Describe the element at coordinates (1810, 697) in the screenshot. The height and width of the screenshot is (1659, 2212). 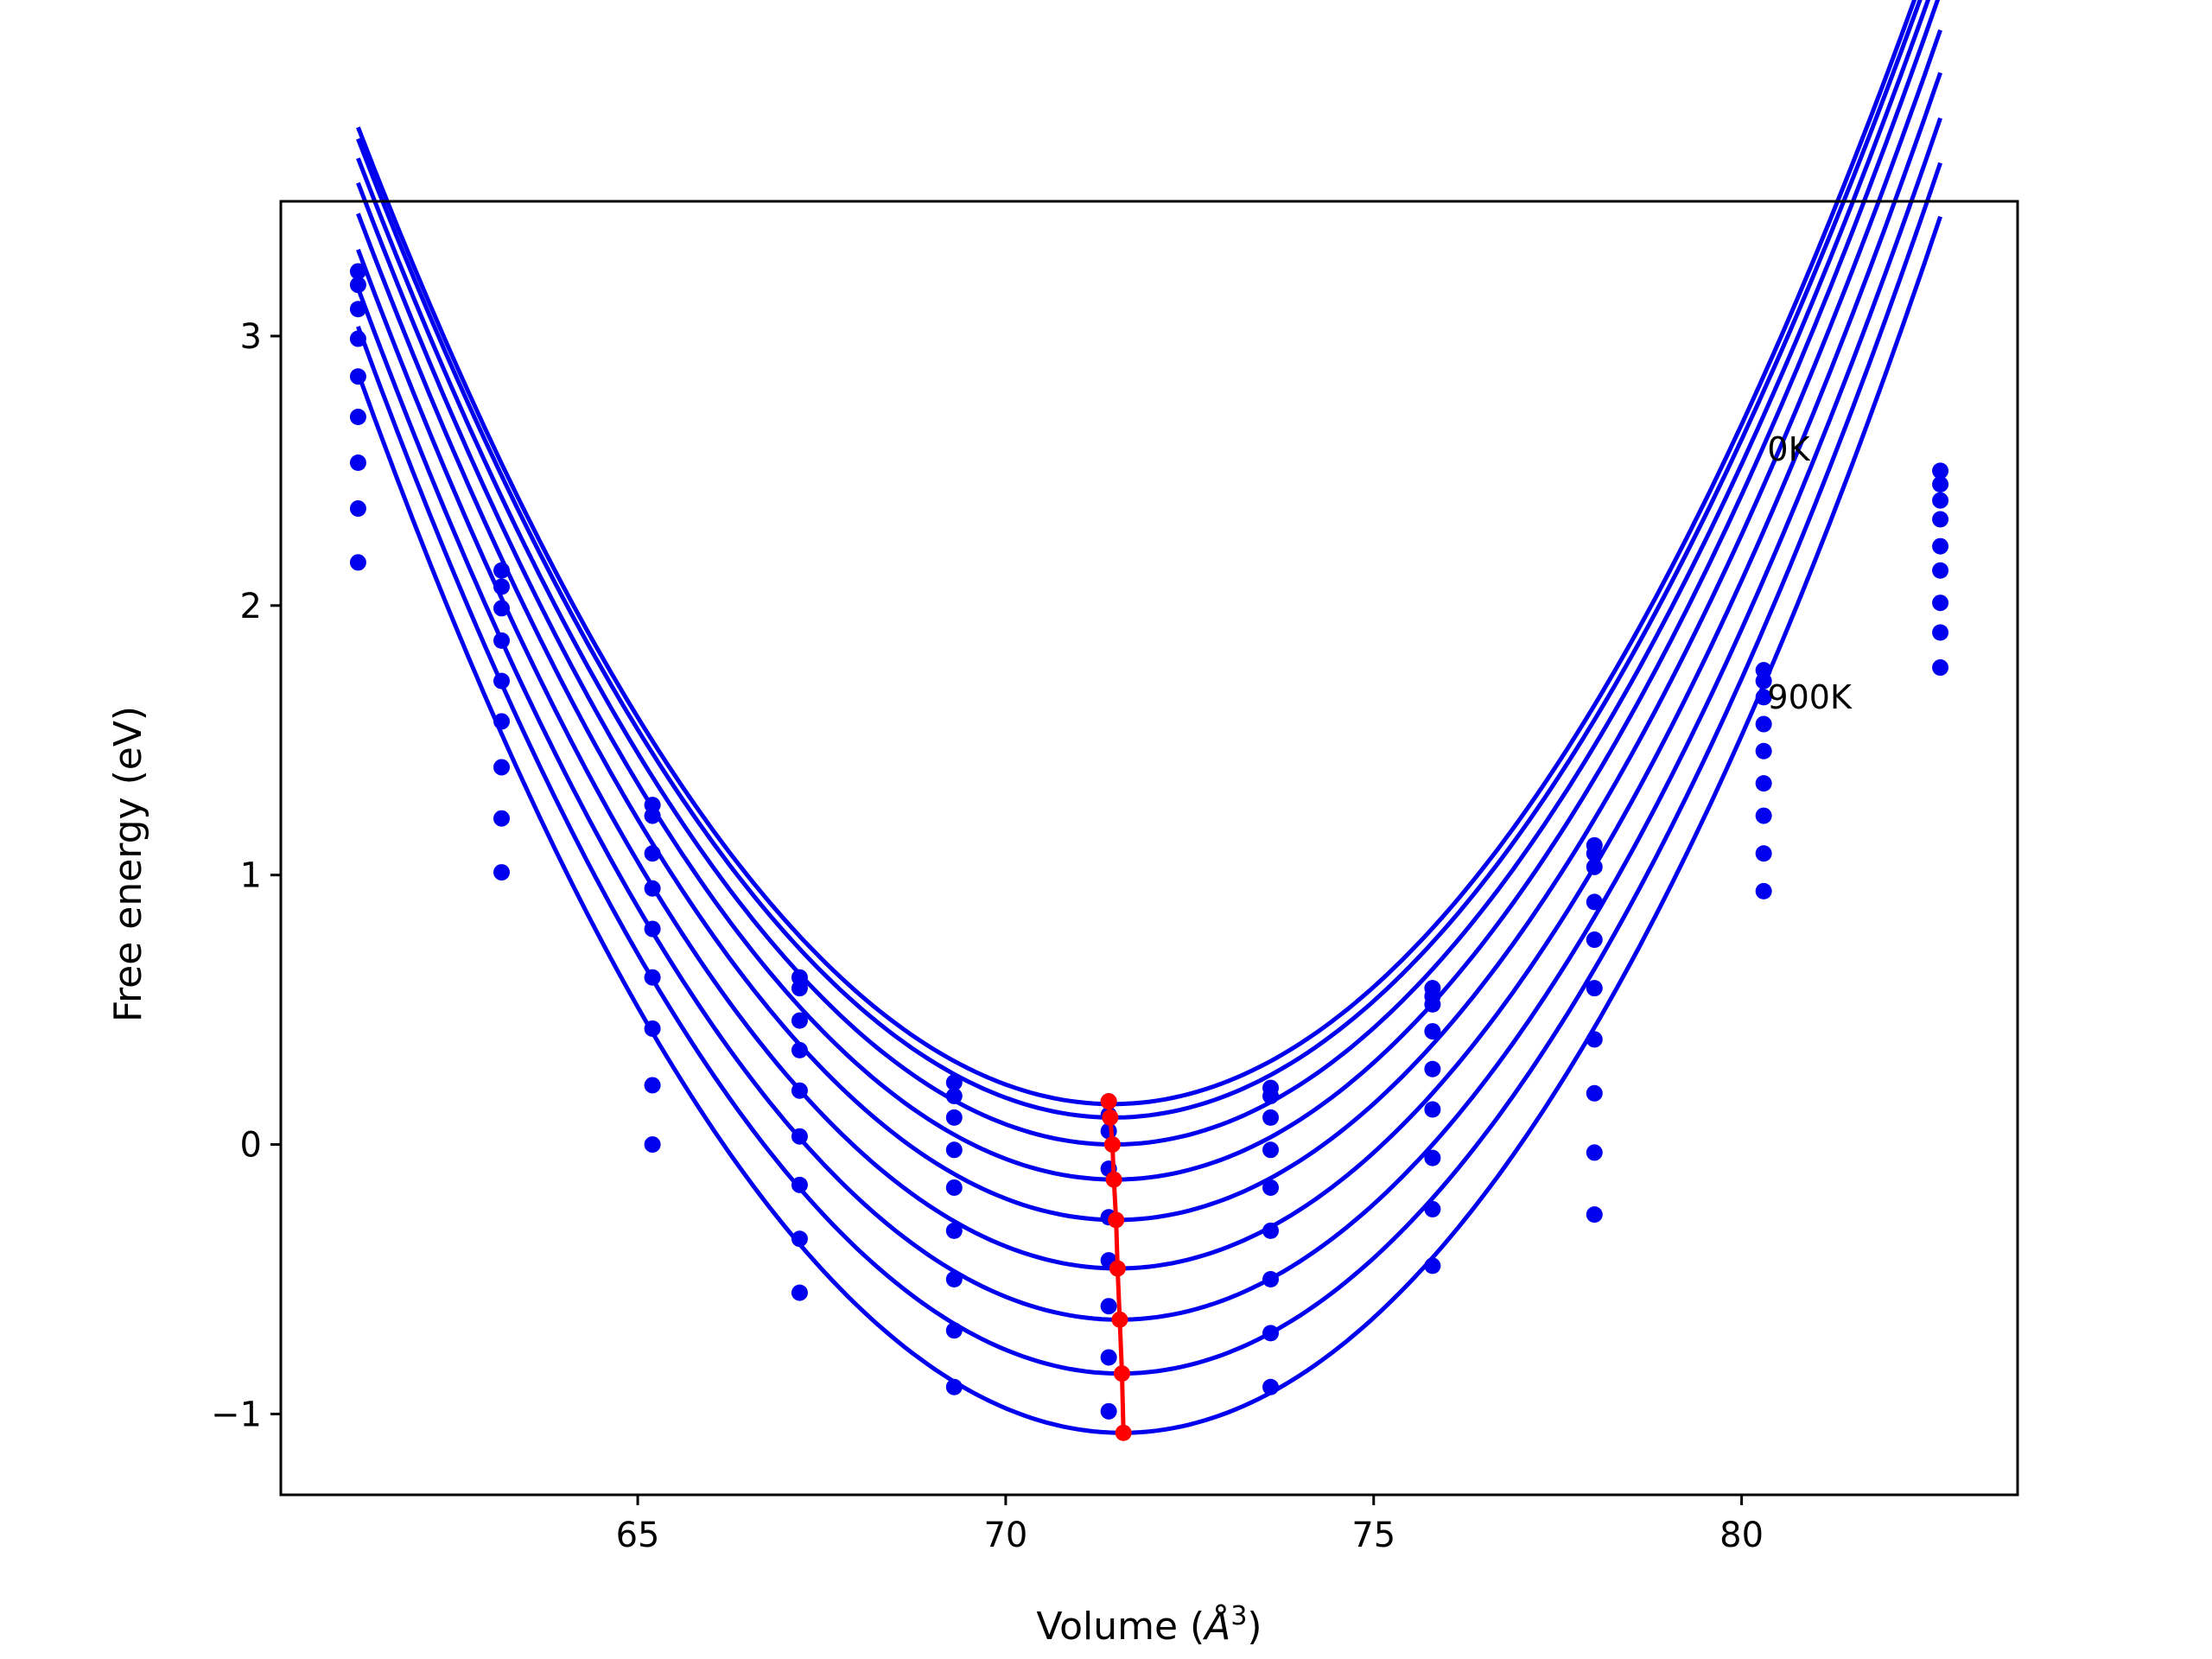
I see `annotation-900K: 900K` at that location.